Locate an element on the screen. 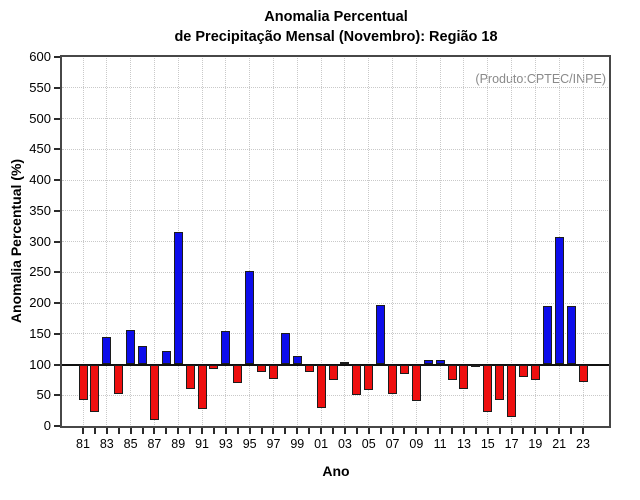  bar-2021 is located at coordinates (559, 300).